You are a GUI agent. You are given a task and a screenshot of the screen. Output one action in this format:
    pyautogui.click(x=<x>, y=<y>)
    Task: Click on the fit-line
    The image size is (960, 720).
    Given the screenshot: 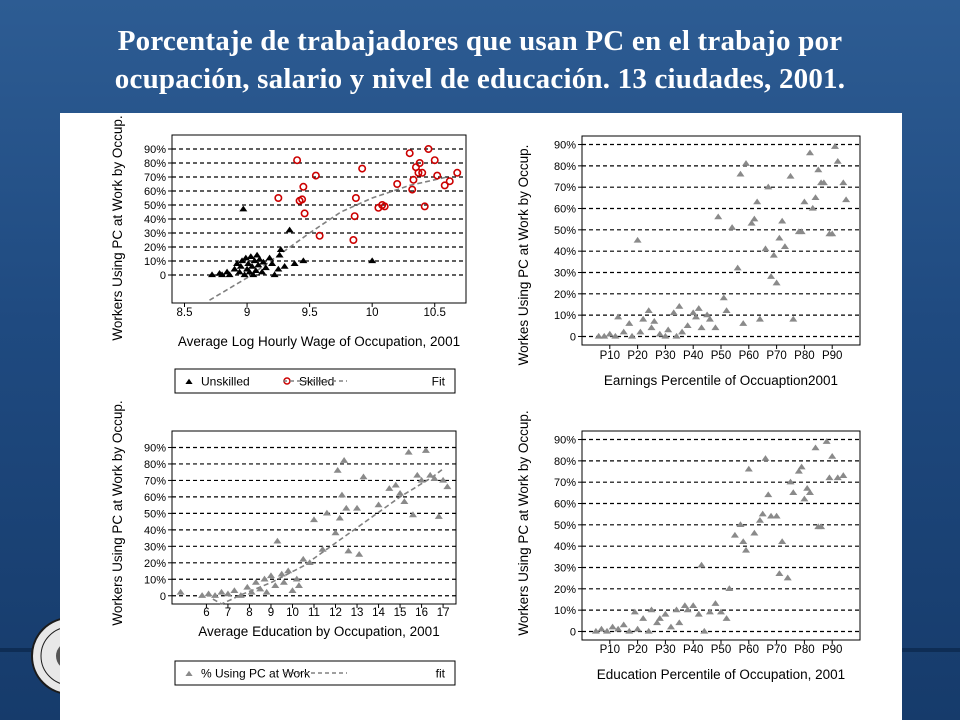 What is the action you would take?
    pyautogui.click(x=328, y=536)
    